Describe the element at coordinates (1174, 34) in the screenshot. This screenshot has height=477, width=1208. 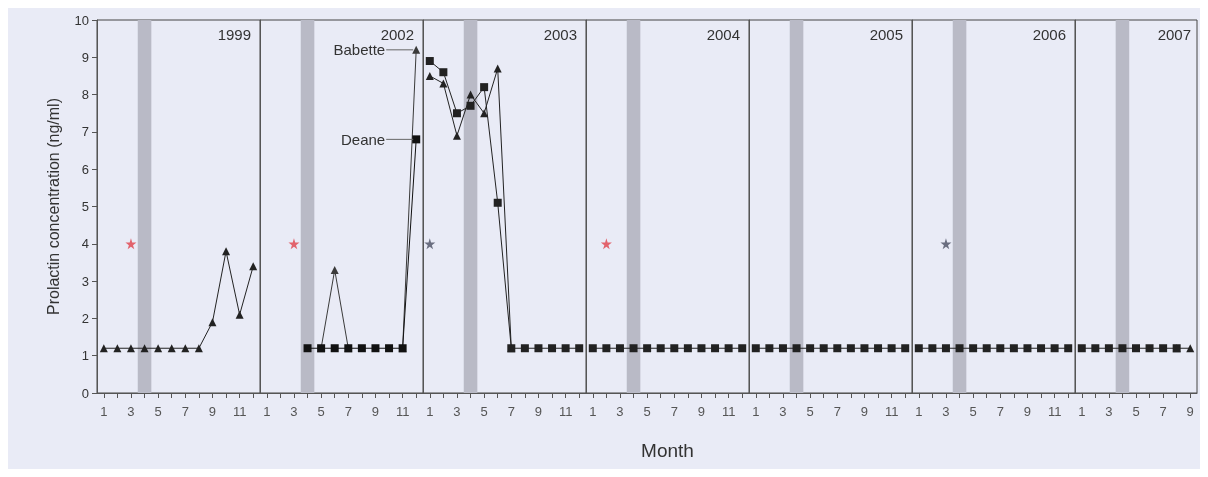
I see `chart-title: 2007` at that location.